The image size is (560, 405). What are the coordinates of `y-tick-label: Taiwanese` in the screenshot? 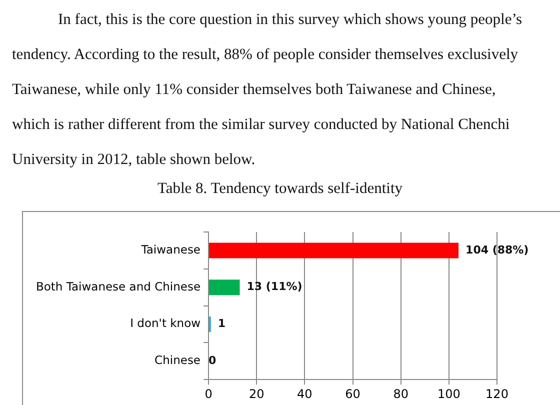 It's located at (170, 249).